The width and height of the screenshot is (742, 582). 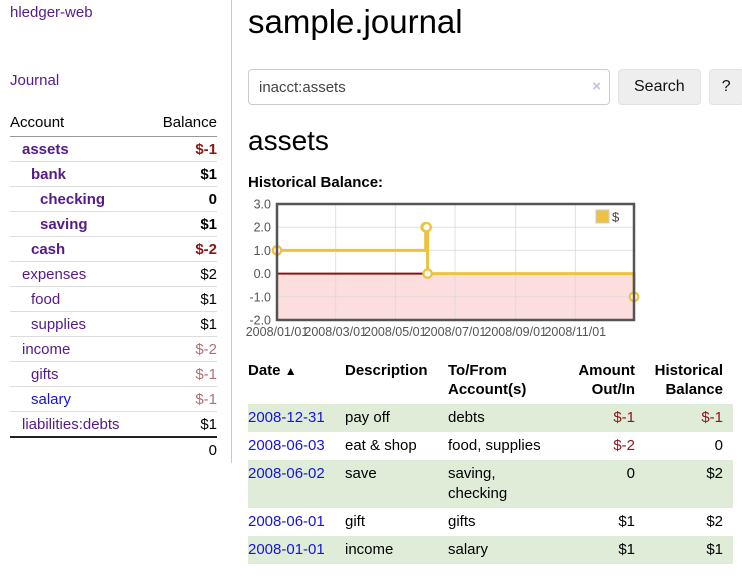 I want to click on transaction-description: gift, so click(x=355, y=521).